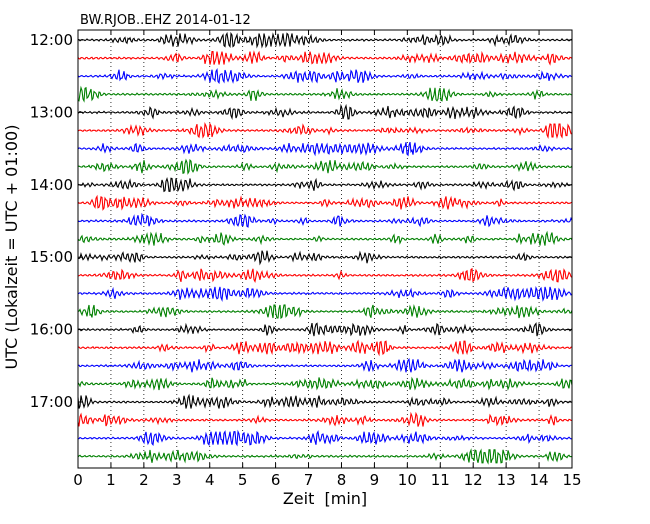  I want to click on x-tick-label: 1, so click(111, 480).